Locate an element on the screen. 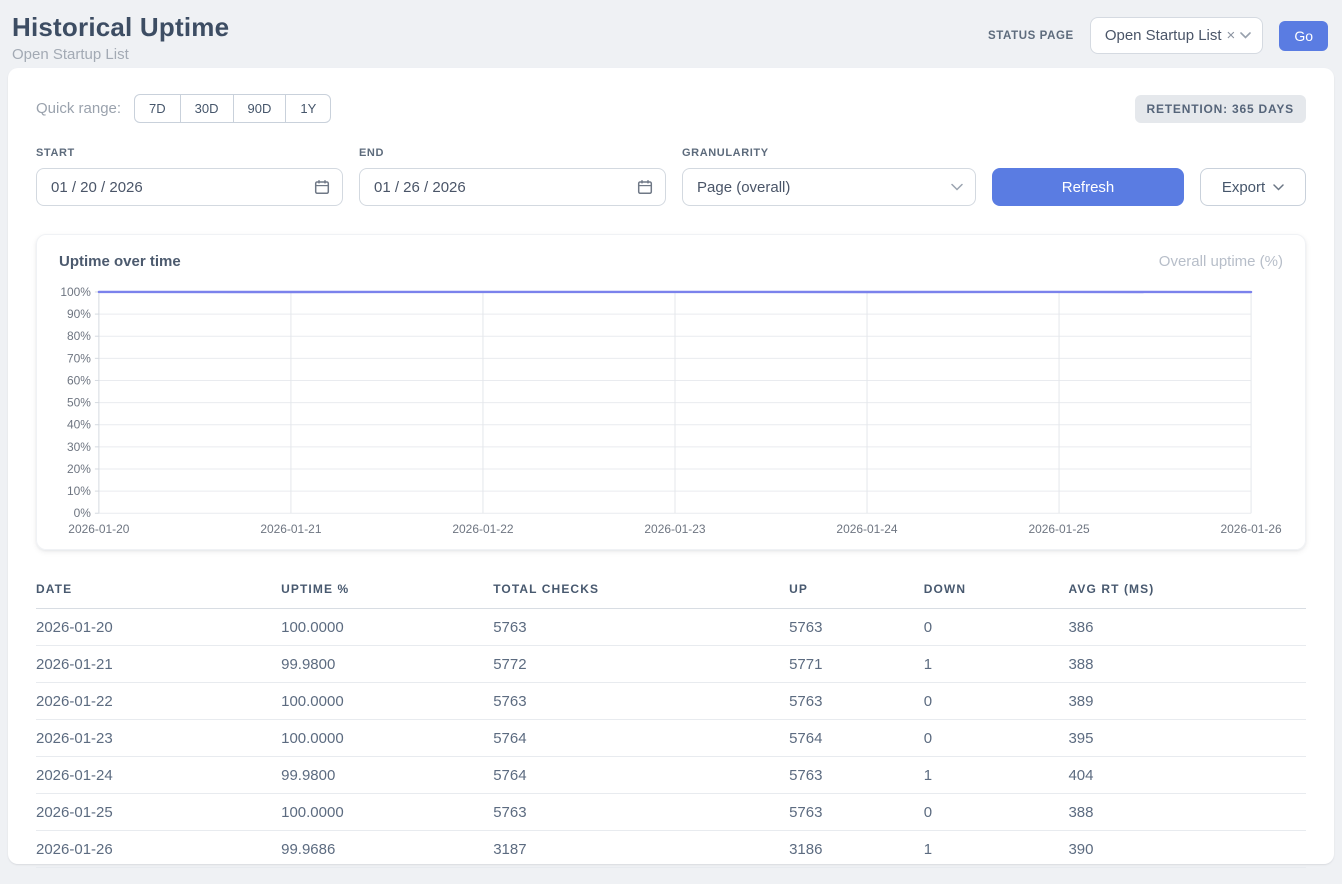 The width and height of the screenshot is (1342, 884). table-cell: 3187 is located at coordinates (641, 849).